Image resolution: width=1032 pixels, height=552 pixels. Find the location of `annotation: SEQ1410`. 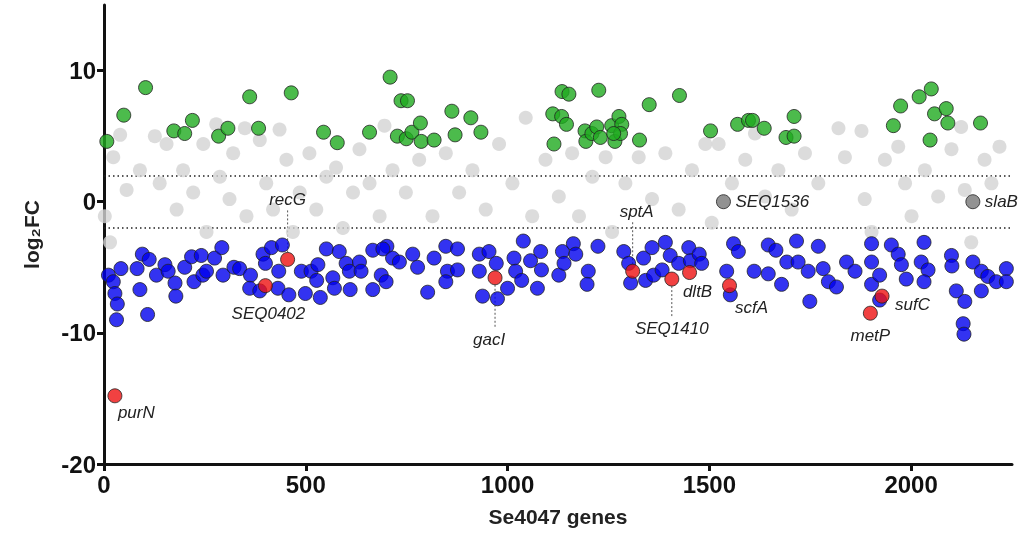

annotation: SEQ1410 is located at coordinates (672, 328).